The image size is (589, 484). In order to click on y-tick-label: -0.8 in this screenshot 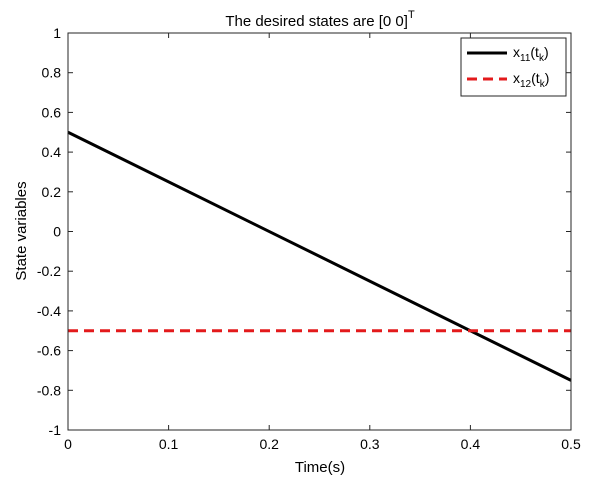, I will do `click(49, 390)`.